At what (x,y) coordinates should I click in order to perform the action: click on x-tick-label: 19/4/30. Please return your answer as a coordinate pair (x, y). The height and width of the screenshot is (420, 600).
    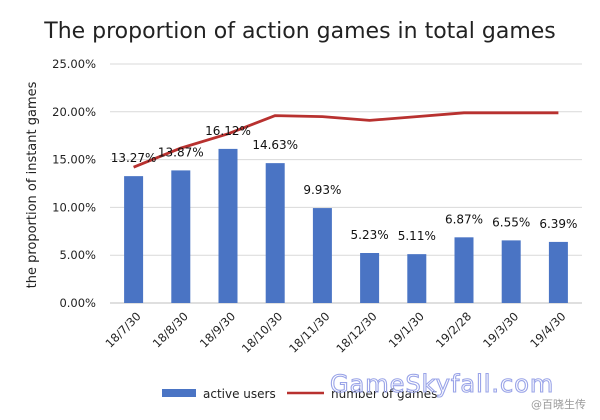
    Looking at the image, I should click on (547, 329).